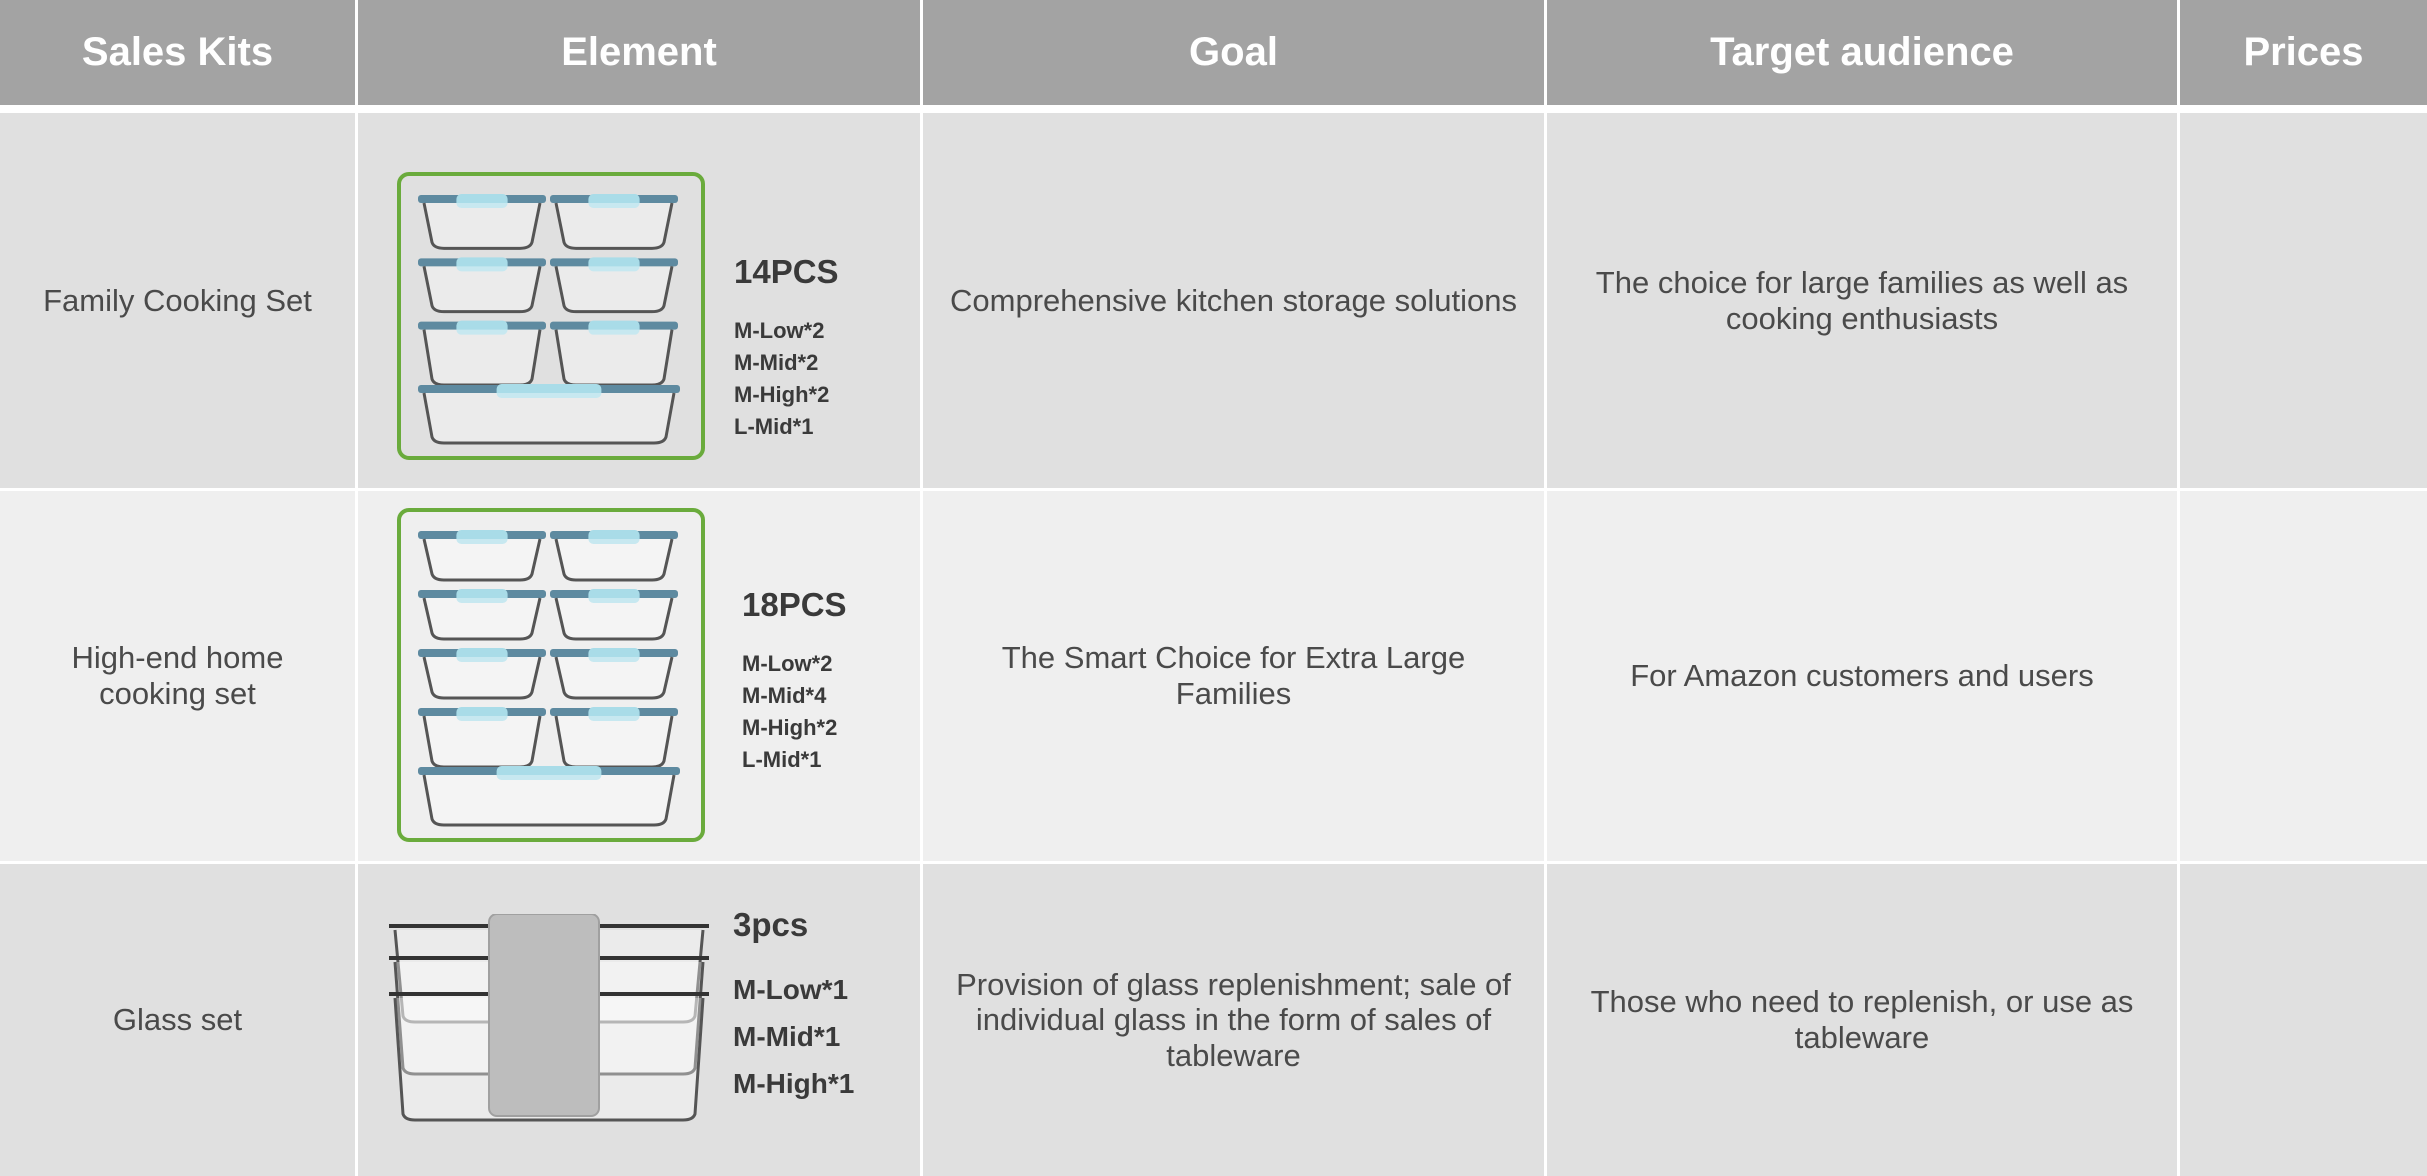  I want to click on header-cell: Sales Kits, so click(177, 52).